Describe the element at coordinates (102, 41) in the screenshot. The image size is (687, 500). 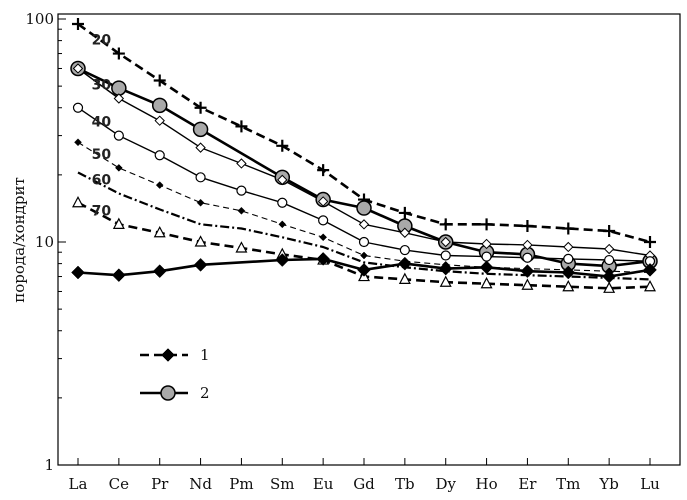
I see `series-label: 20` at that location.